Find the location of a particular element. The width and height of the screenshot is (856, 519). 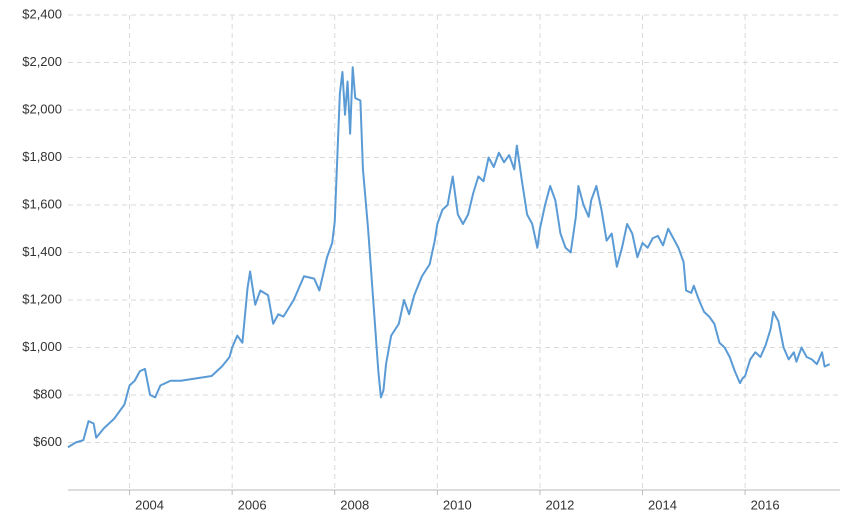

x-tick-label: 2008 is located at coordinates (354, 504).